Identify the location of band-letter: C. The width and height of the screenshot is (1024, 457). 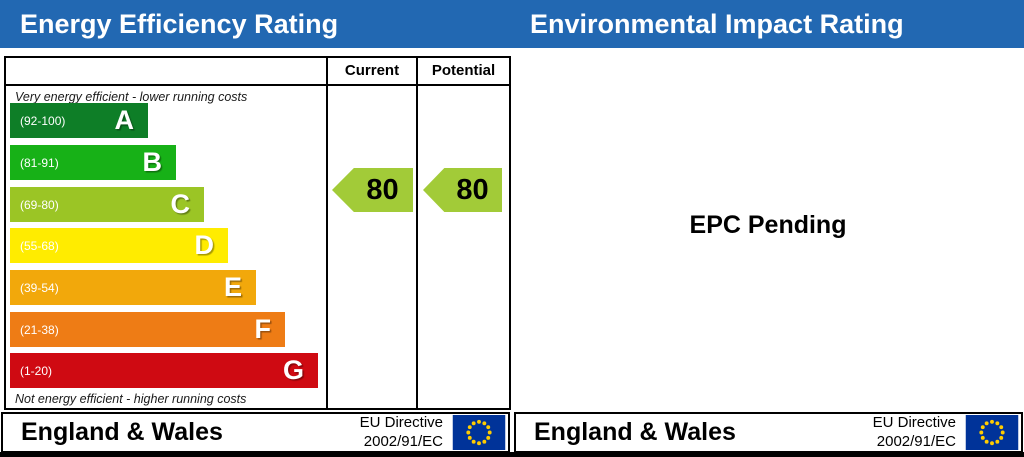
(180, 204).